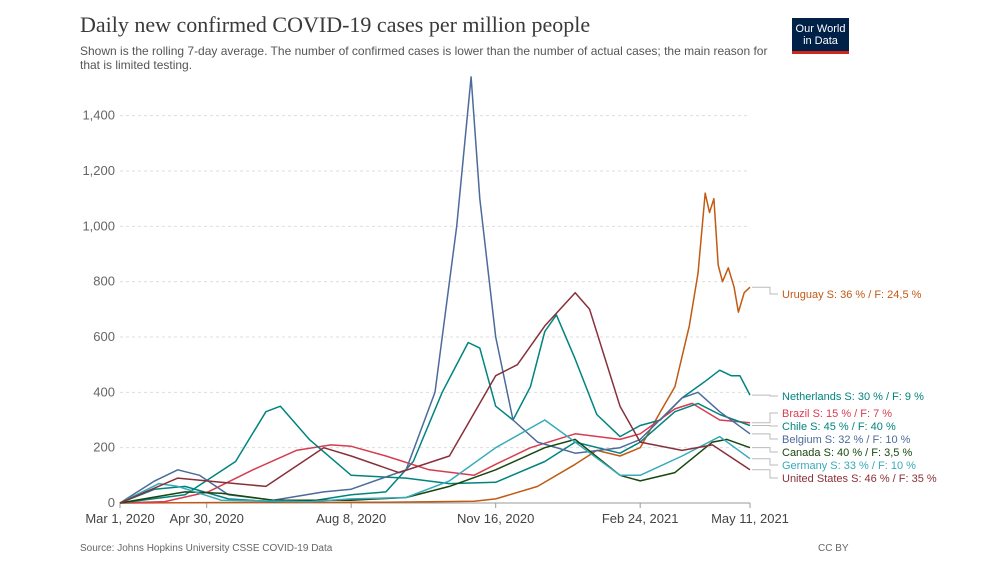 The width and height of the screenshot is (1000, 563). I want to click on series-annotation: S: 45 % / F: 40 %, so click(851, 427).